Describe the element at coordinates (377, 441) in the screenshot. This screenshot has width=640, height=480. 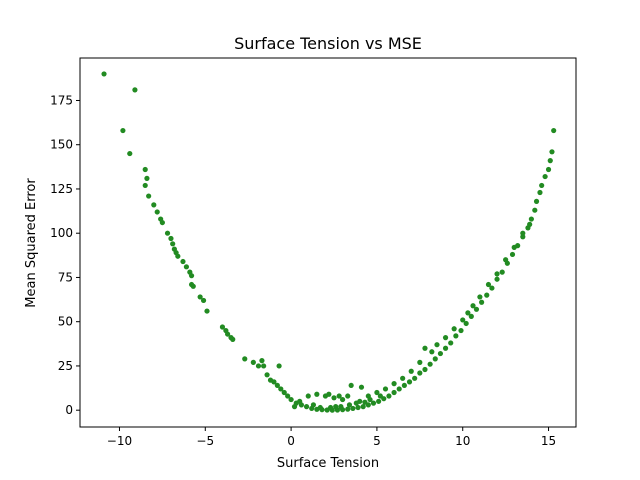
I see `x-tick-label: 5` at that location.